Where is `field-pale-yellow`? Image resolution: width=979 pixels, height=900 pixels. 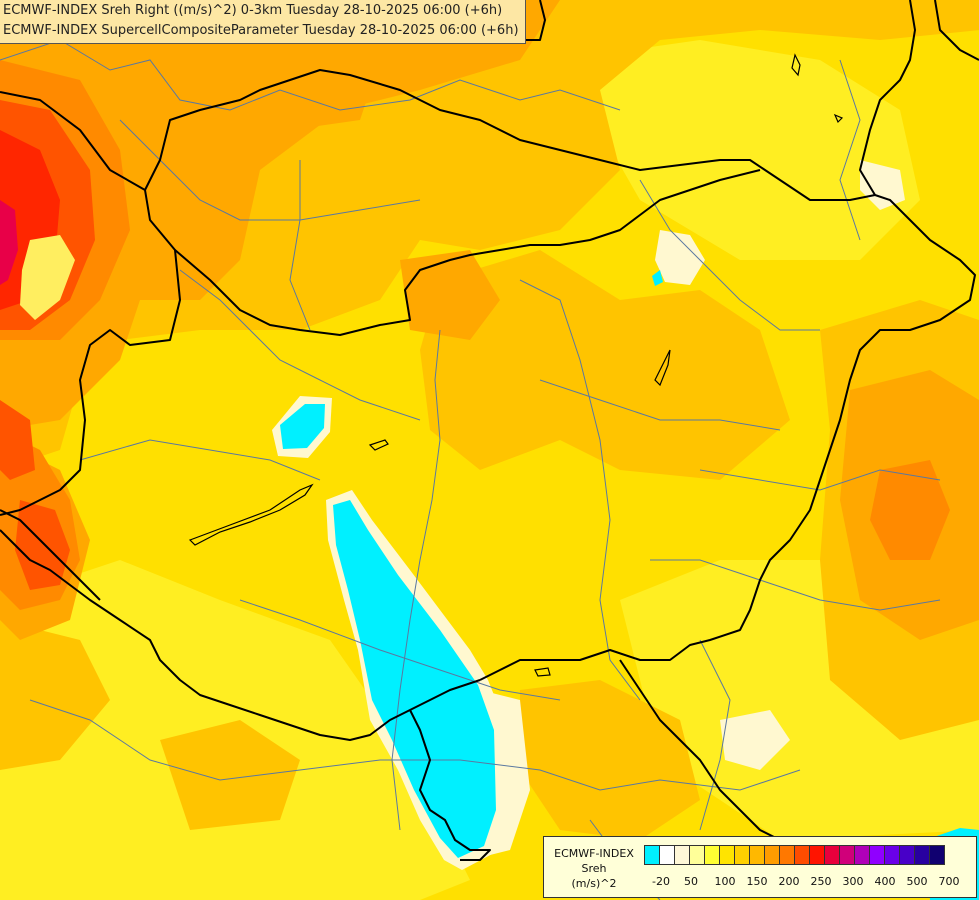 field-pale-yellow is located at coordinates (47, 277).